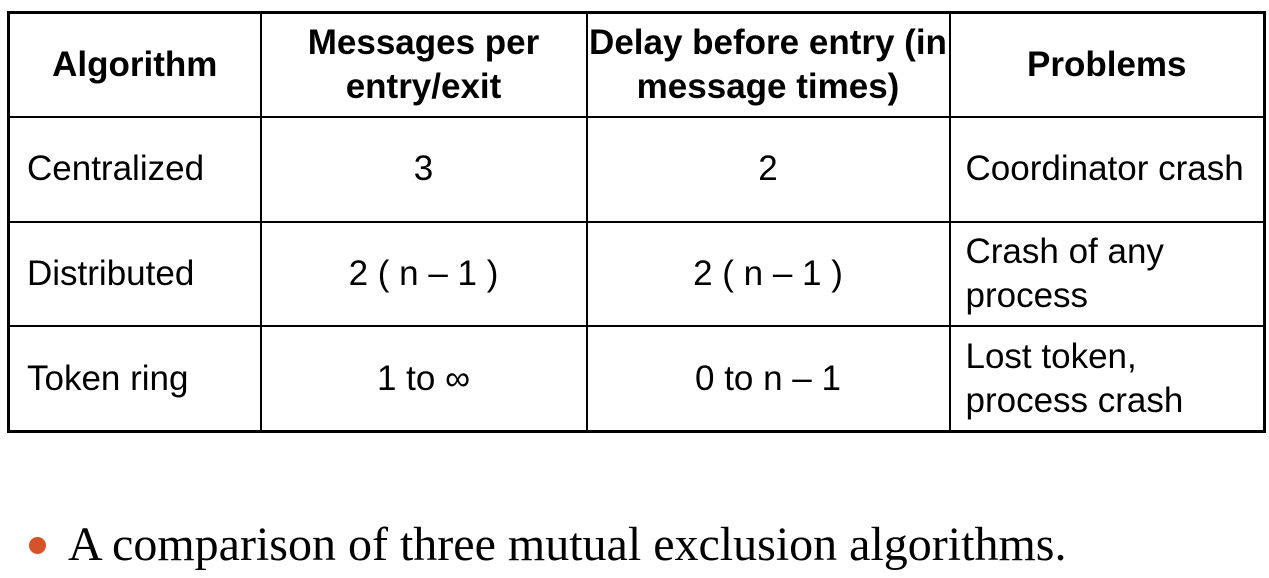 This screenshot has height=578, width=1269. I want to click on cell-messages: 3, so click(423, 169).